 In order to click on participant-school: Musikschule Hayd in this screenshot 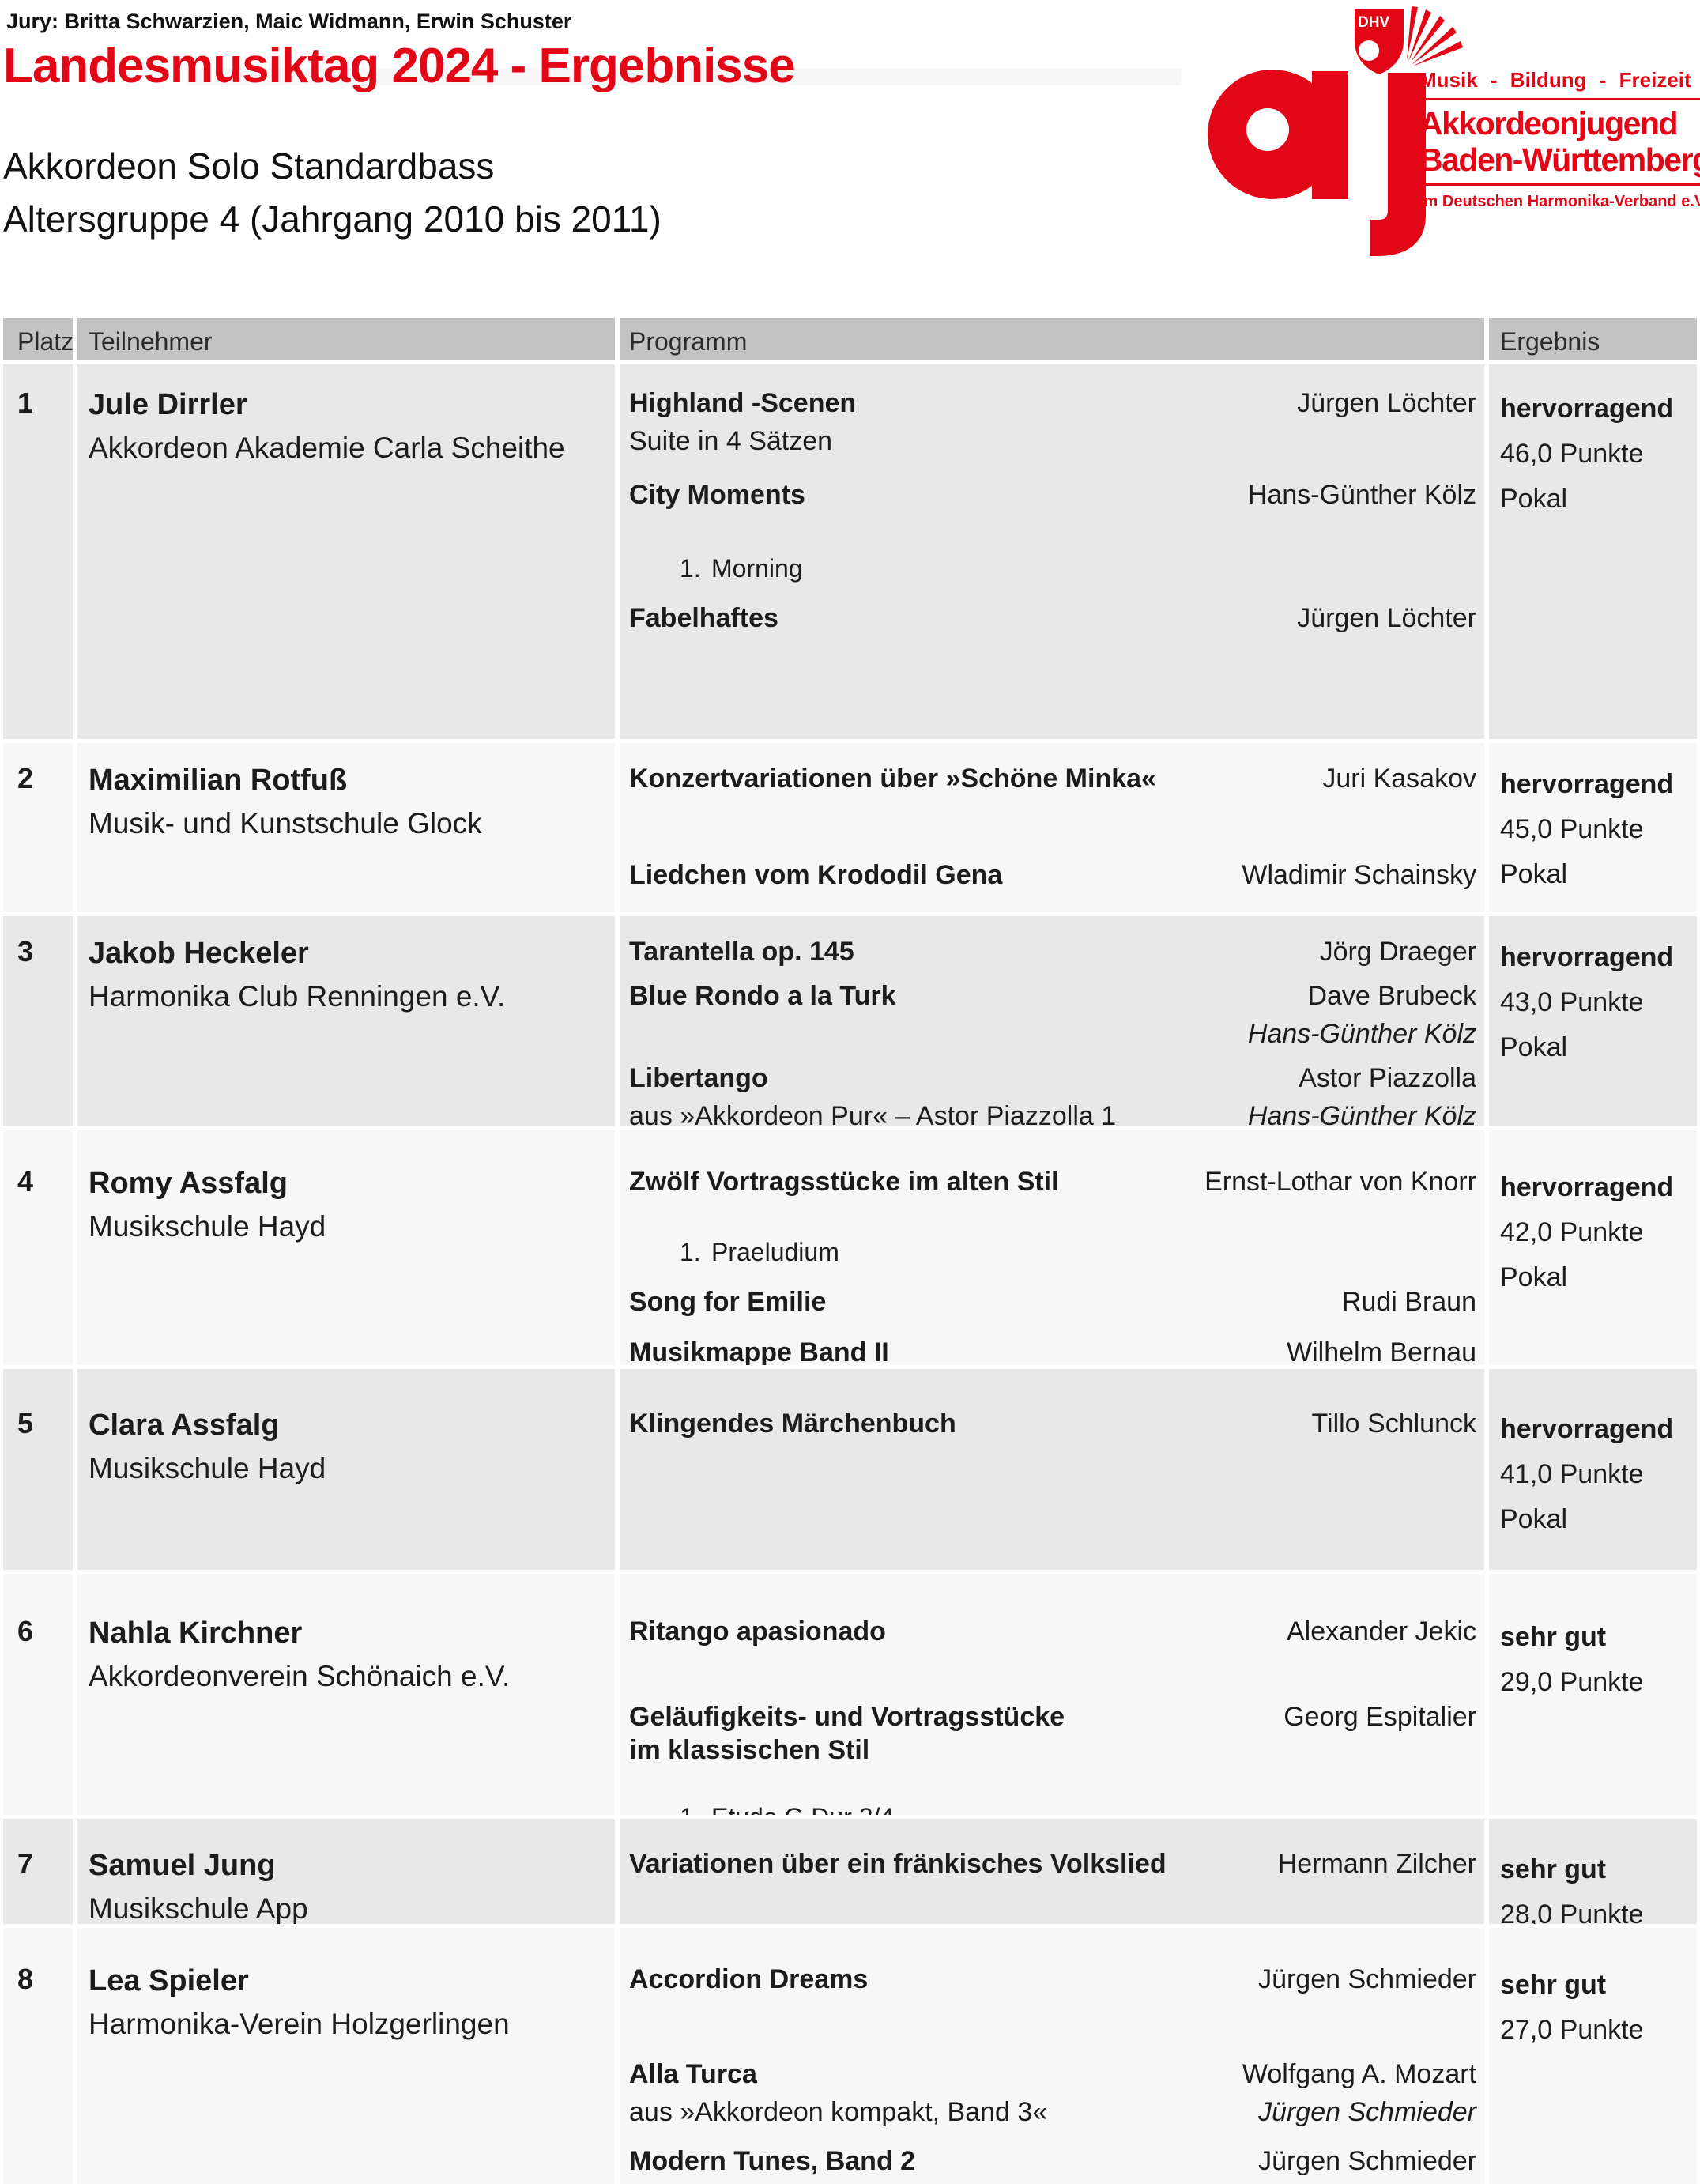, I will do `click(207, 1226)`.